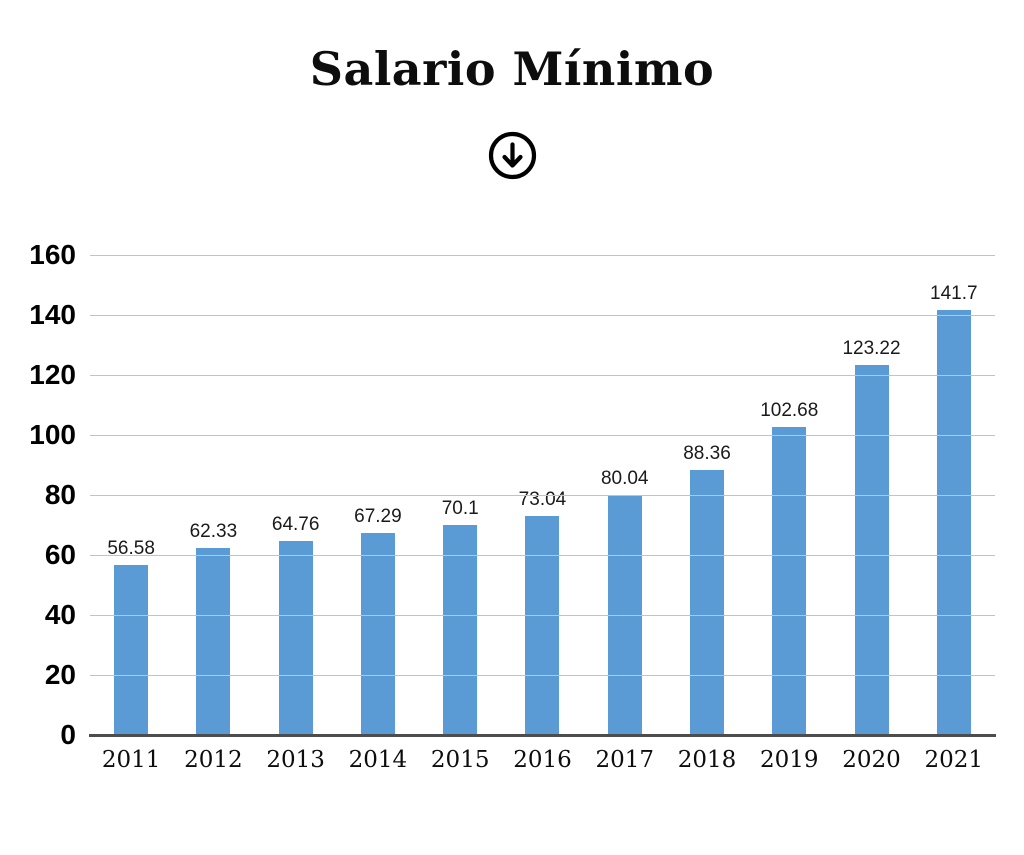  I want to click on bar-group-2017: 80.04, so click(625, 495).